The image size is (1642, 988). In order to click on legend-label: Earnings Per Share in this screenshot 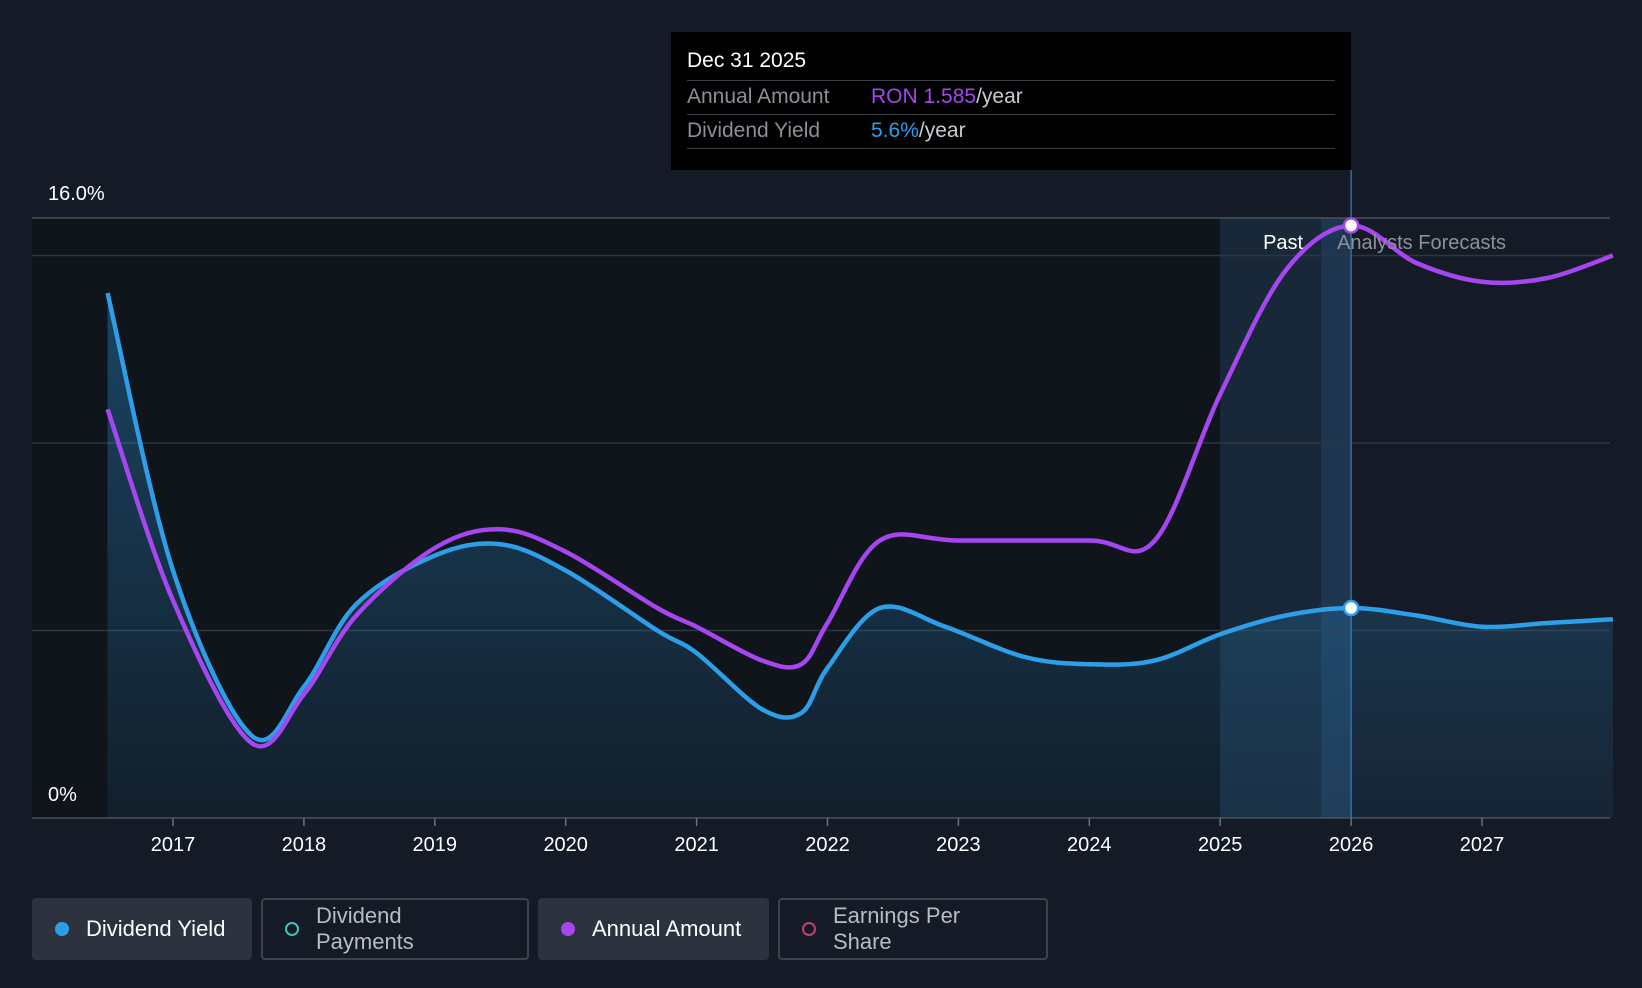, I will do `click(896, 928)`.